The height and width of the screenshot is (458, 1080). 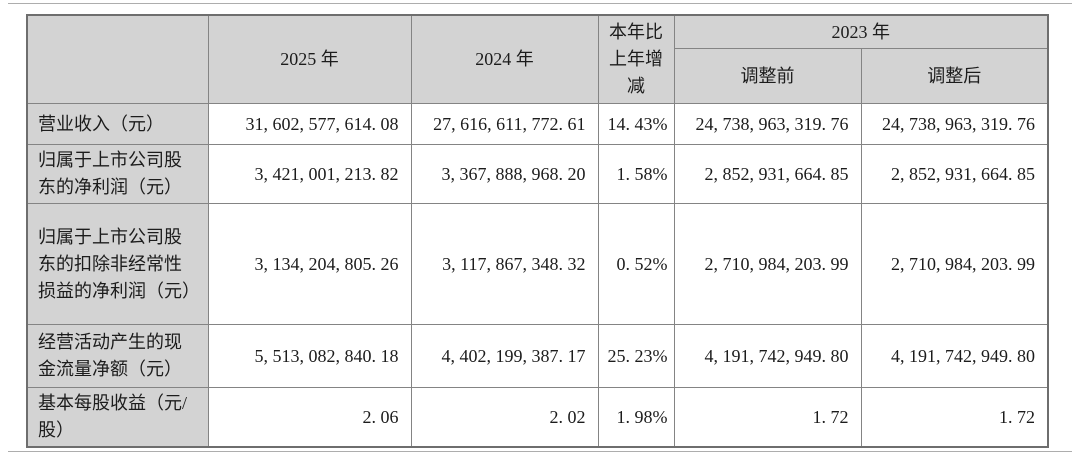 I want to click on value-2023-after: 2, 852, 931, 664. 85, so click(x=954, y=174).